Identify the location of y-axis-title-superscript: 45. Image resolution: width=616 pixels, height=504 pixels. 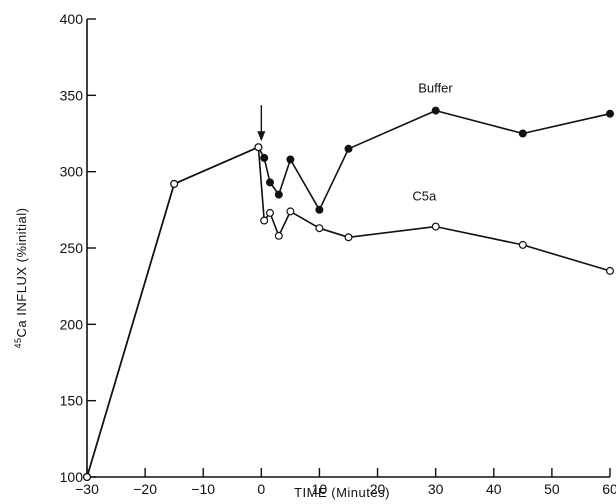
(18, 342).